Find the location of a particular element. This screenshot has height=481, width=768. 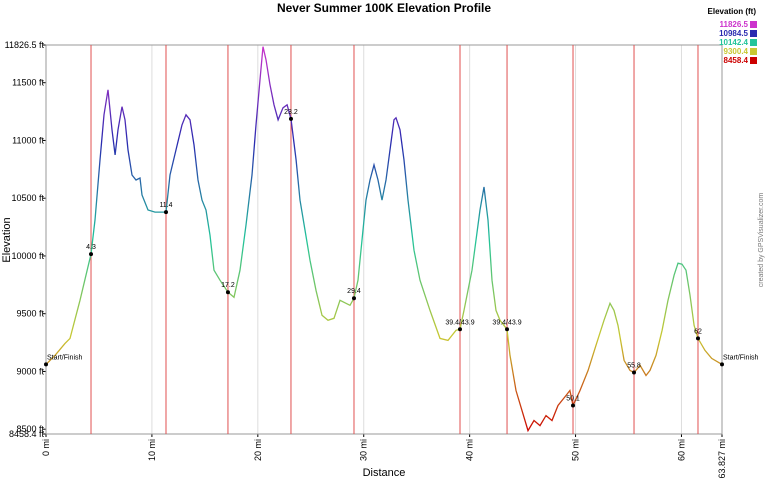

waypoint-label: 62 is located at coordinates (698, 331).